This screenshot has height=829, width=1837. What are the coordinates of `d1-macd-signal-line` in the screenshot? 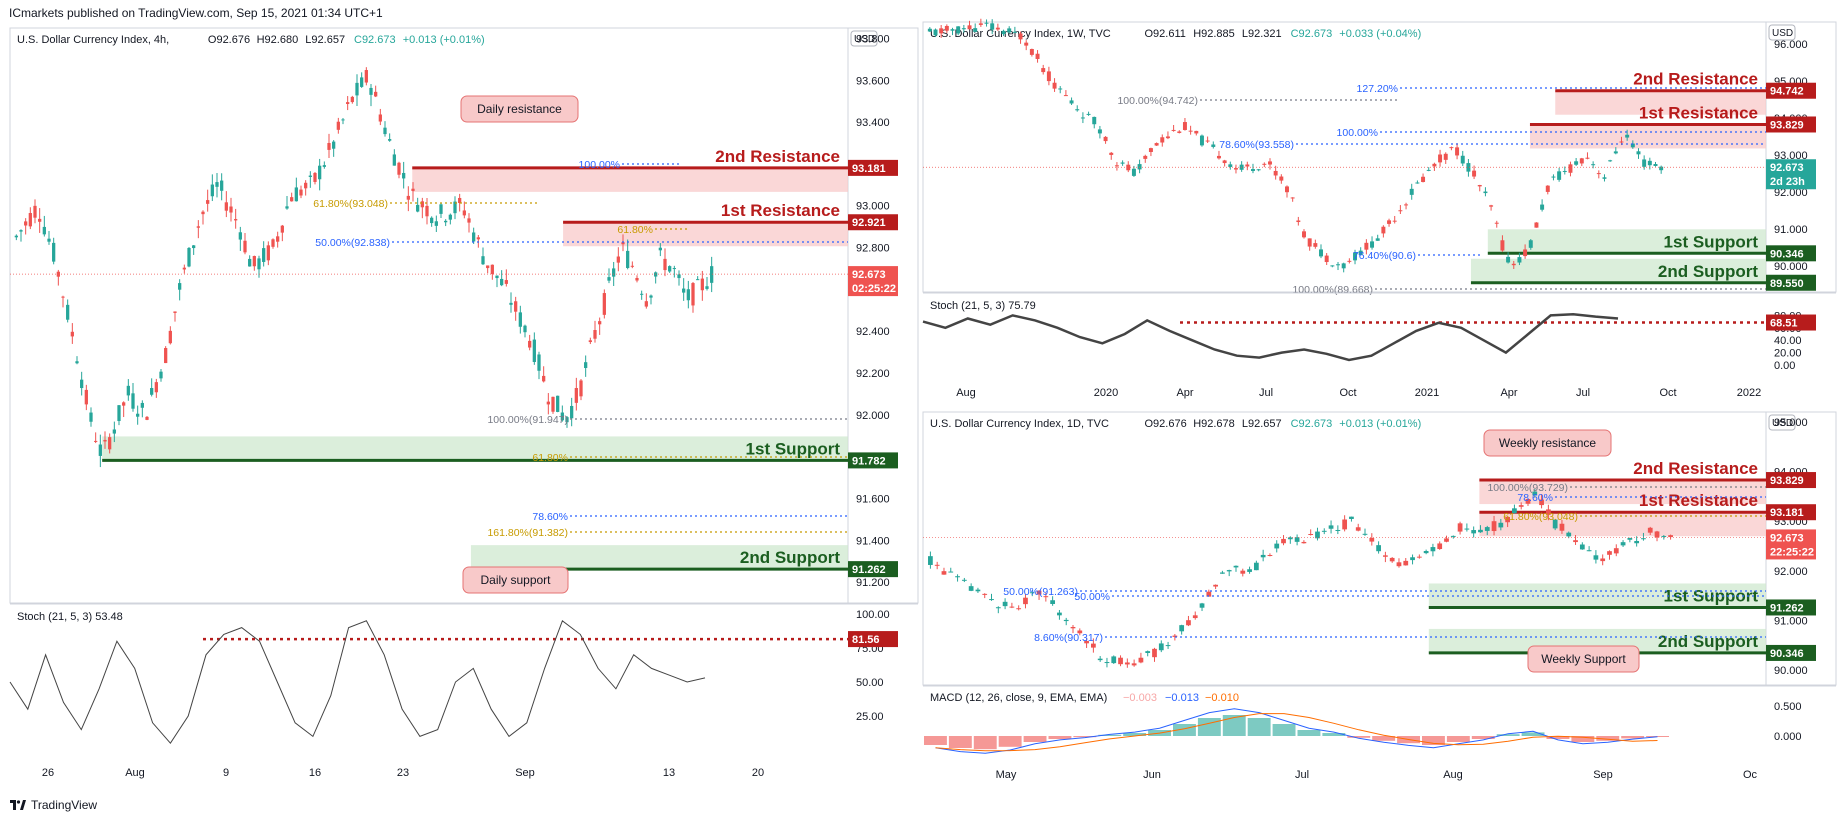 It's located at (1296, 732).